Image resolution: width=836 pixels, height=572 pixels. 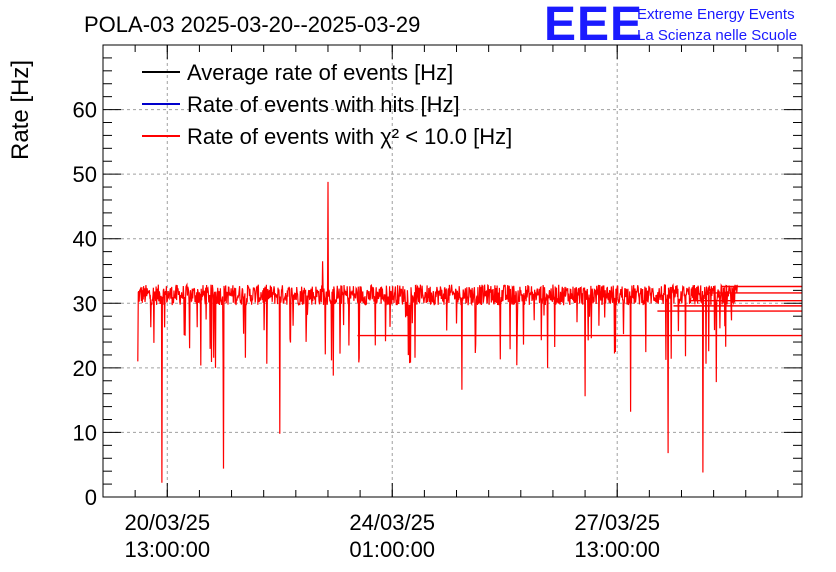 I want to click on y-tick-label: 50, so click(x=85, y=174).